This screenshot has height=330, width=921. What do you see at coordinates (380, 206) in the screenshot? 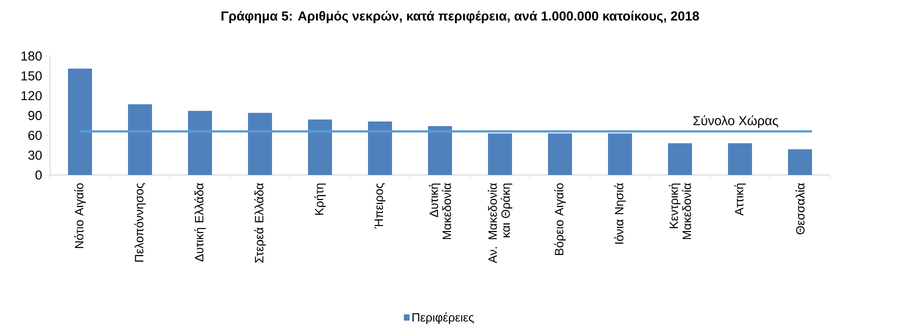
I see `x-tick-label: Ήπειρος` at bounding box center [380, 206].